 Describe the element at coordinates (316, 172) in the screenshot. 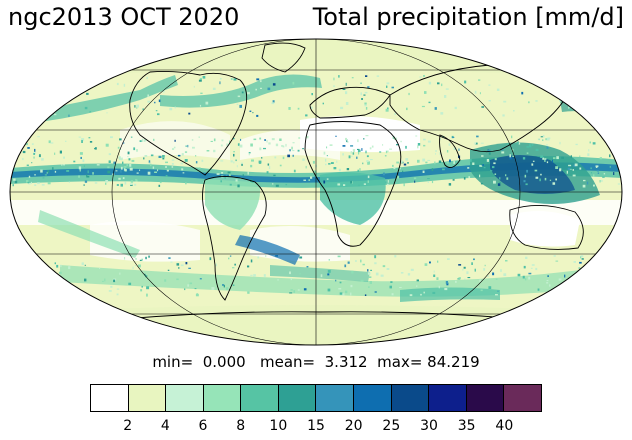

I see `itcz-band` at that location.